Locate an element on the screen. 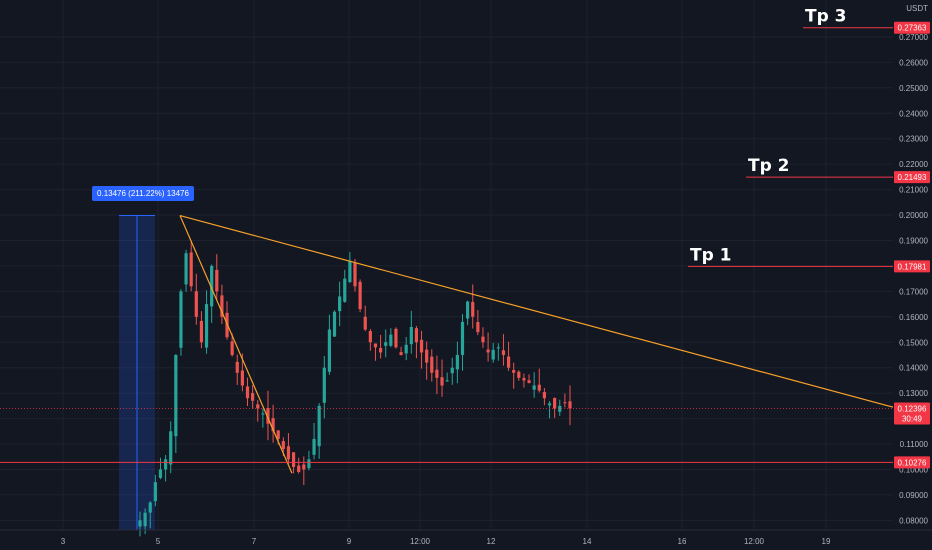 This screenshot has width=932, height=550. time-tick-label: 7 is located at coordinates (254, 541).